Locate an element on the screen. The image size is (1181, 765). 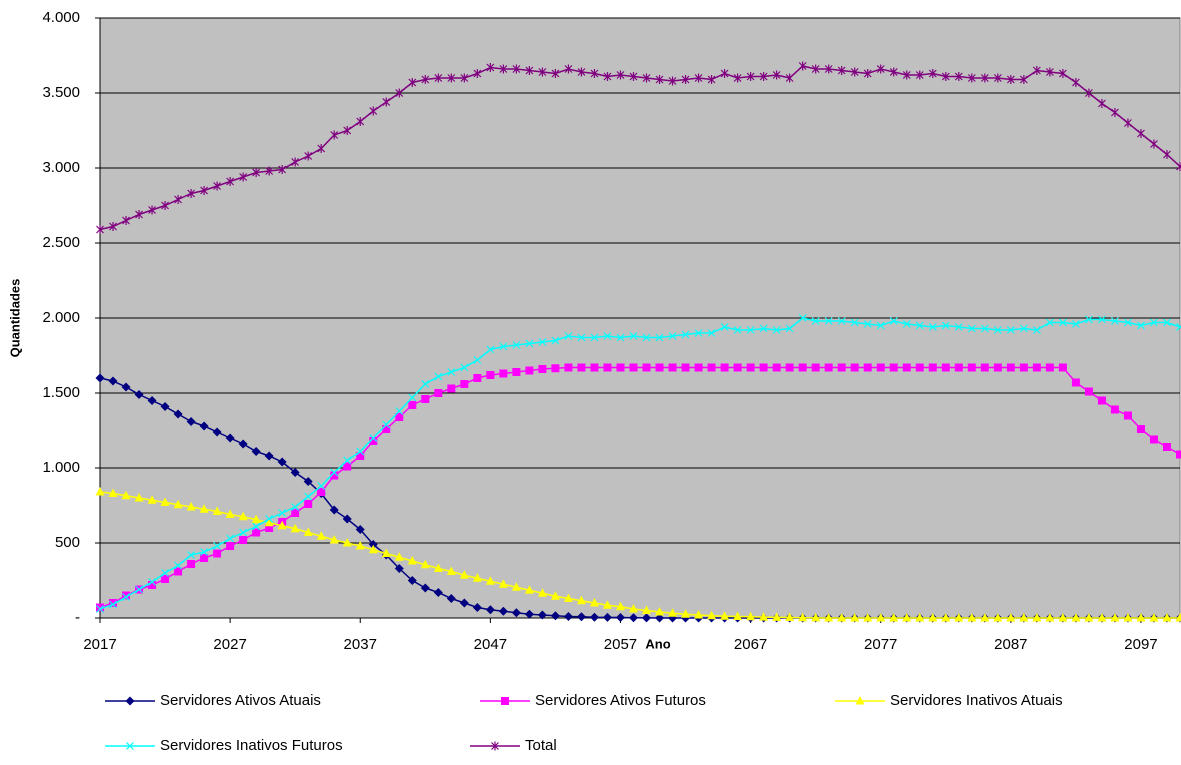
legend-label: Servidores Inativos Atuais is located at coordinates (976, 700).